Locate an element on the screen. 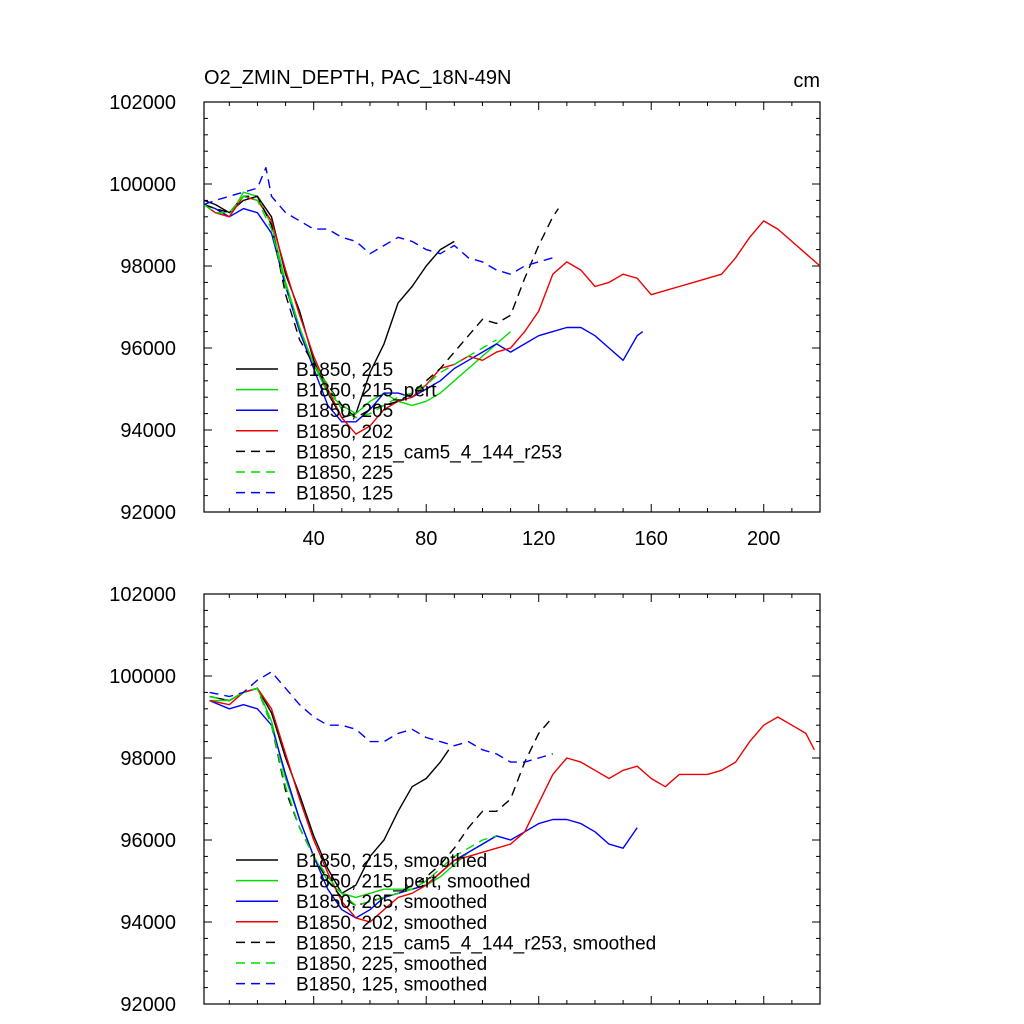 The image size is (1024, 1024). legend-label: B1850, 202 is located at coordinates (344, 432).